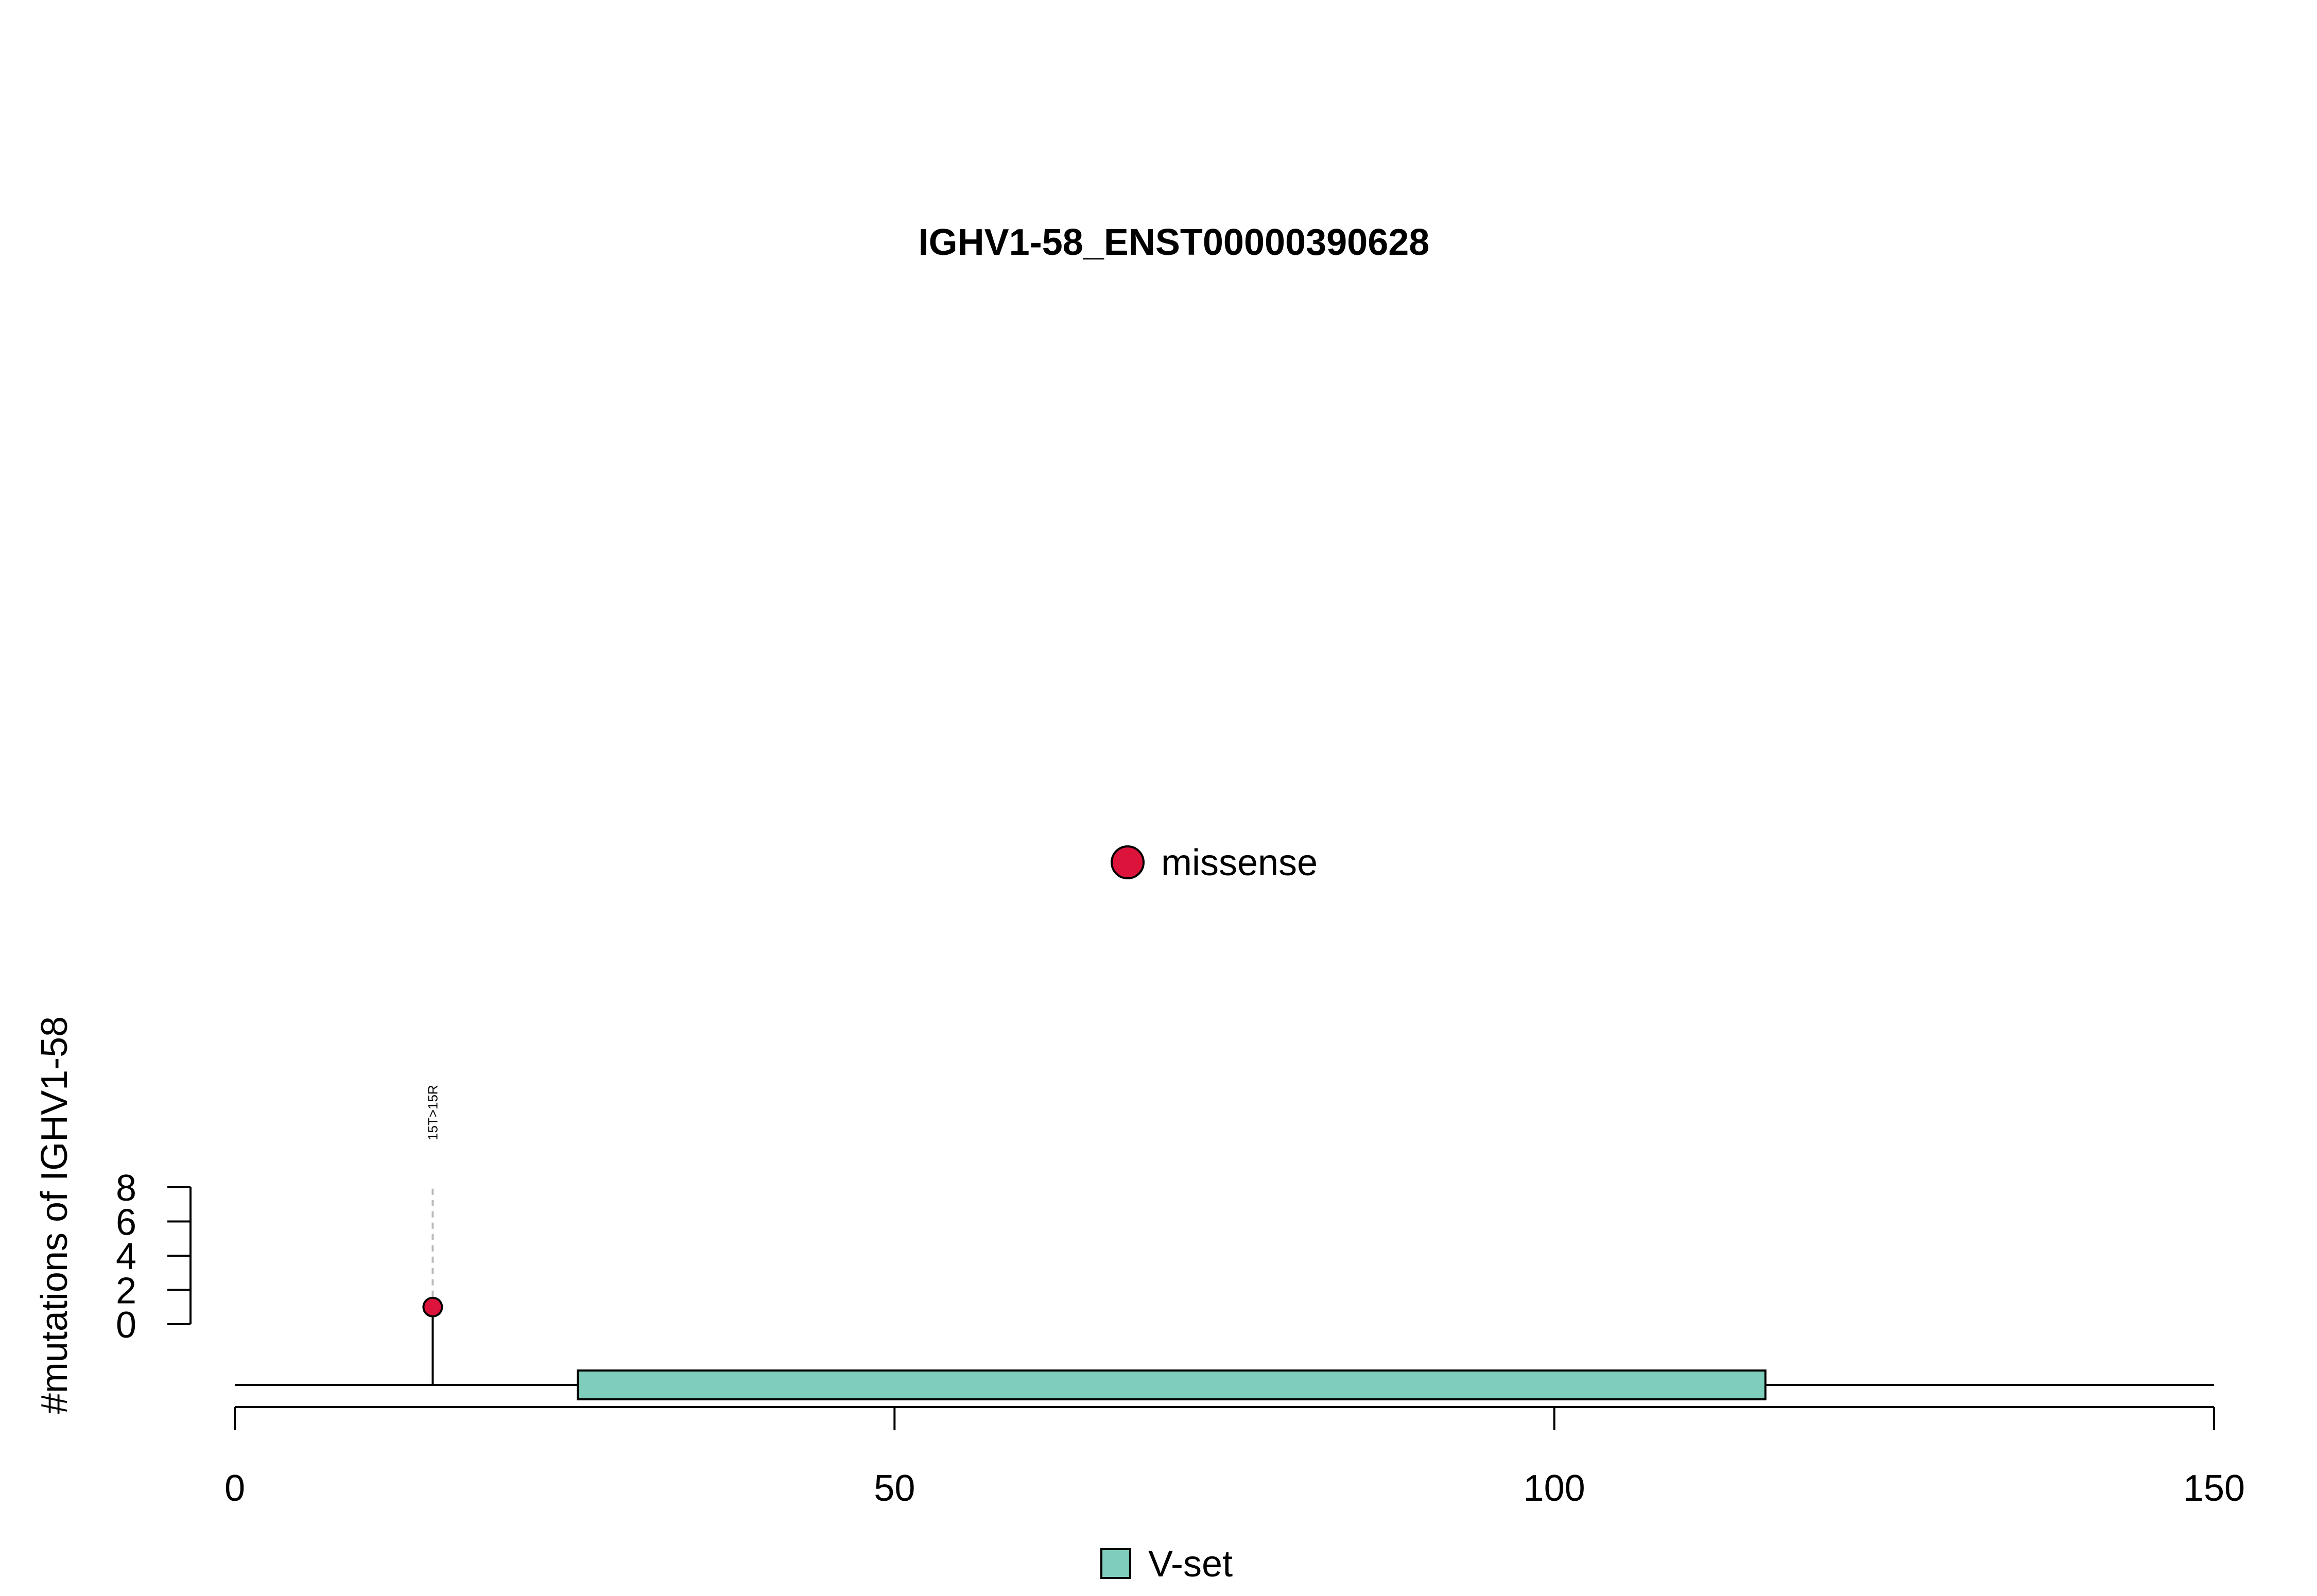 This screenshot has height=1596, width=2317. Describe the element at coordinates (126, 1326) in the screenshot. I see `y-tick-label: 0` at that location.